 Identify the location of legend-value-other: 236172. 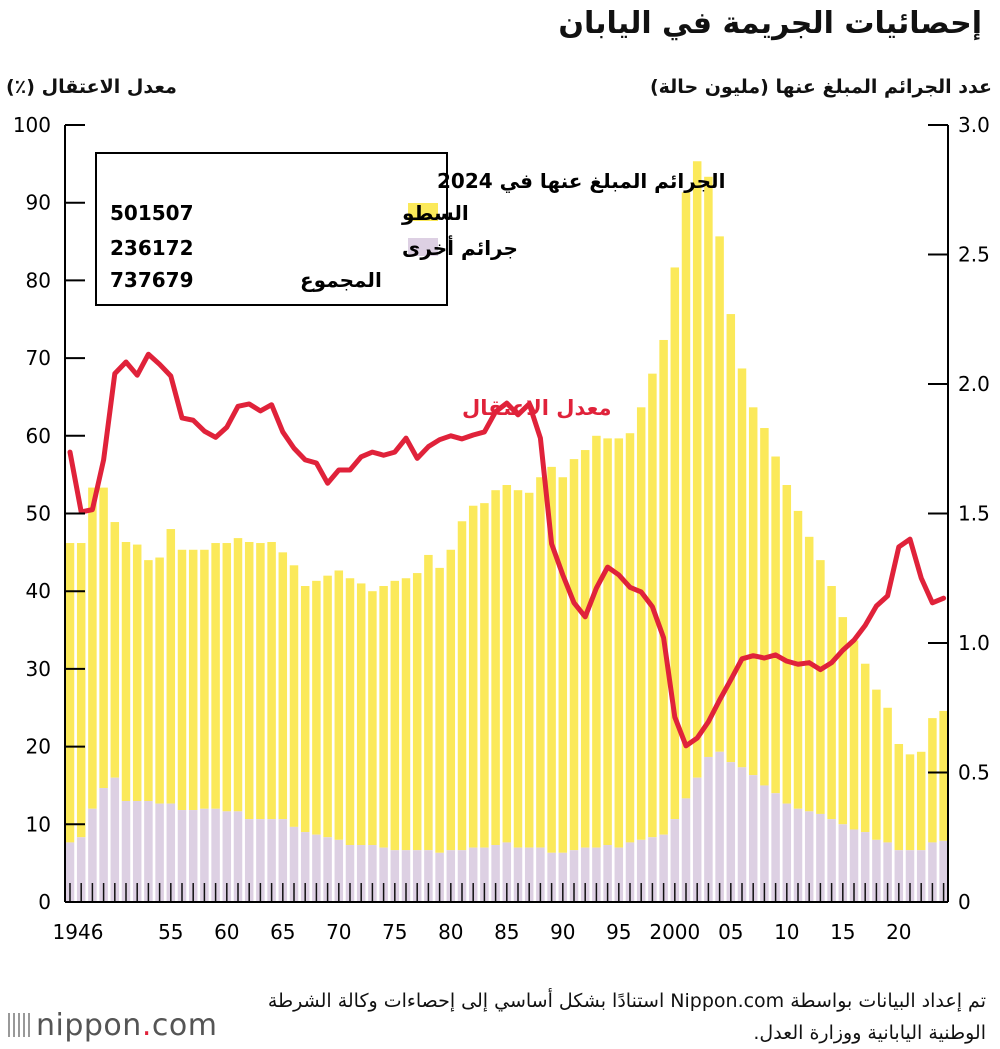
(152, 248).